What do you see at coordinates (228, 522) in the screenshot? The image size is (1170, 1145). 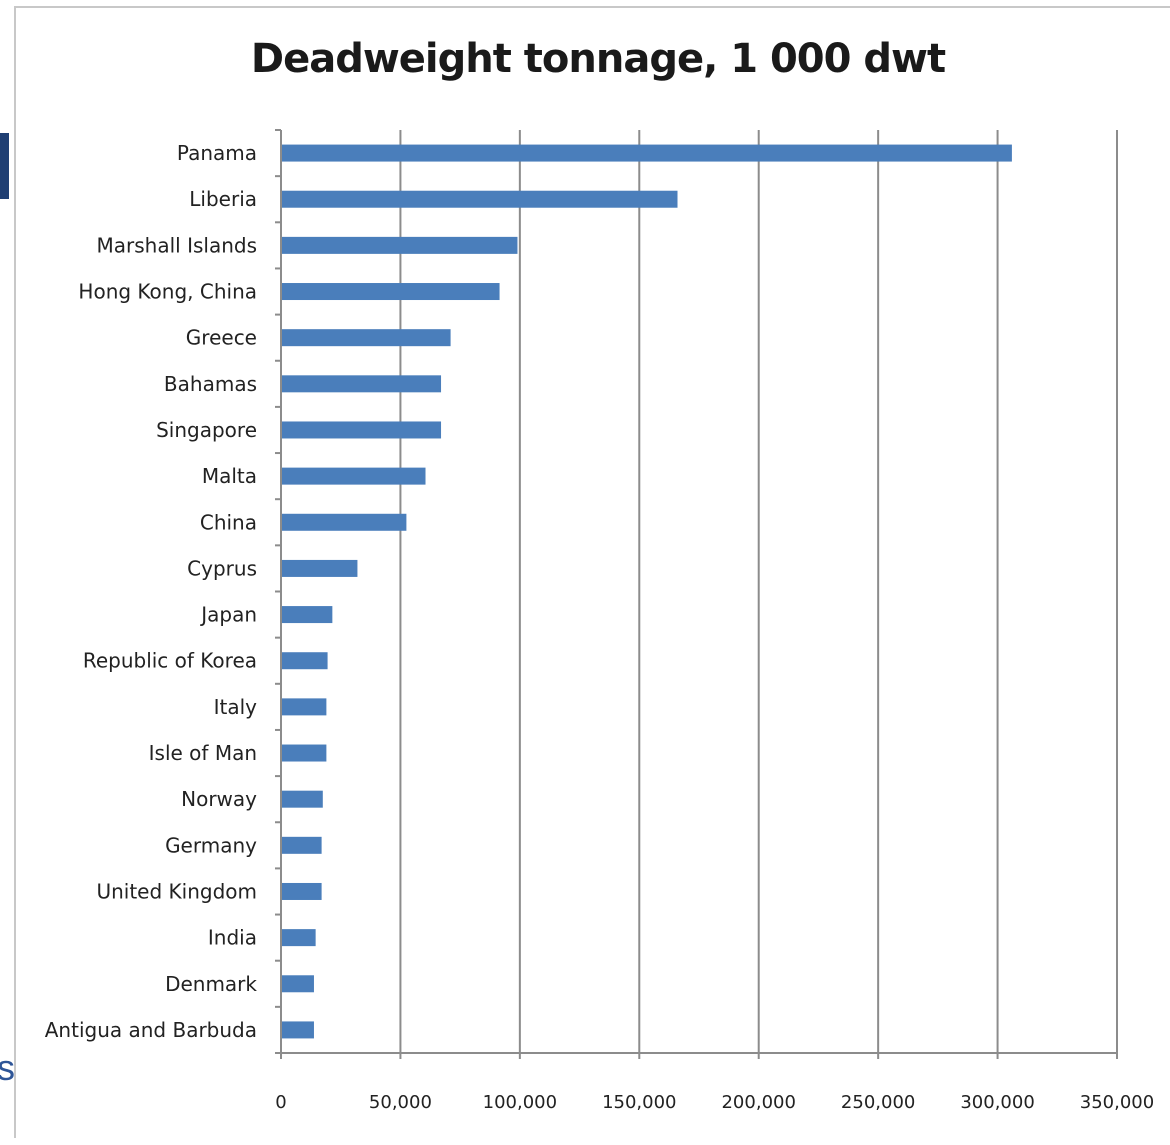 I see `category-label: China` at bounding box center [228, 522].